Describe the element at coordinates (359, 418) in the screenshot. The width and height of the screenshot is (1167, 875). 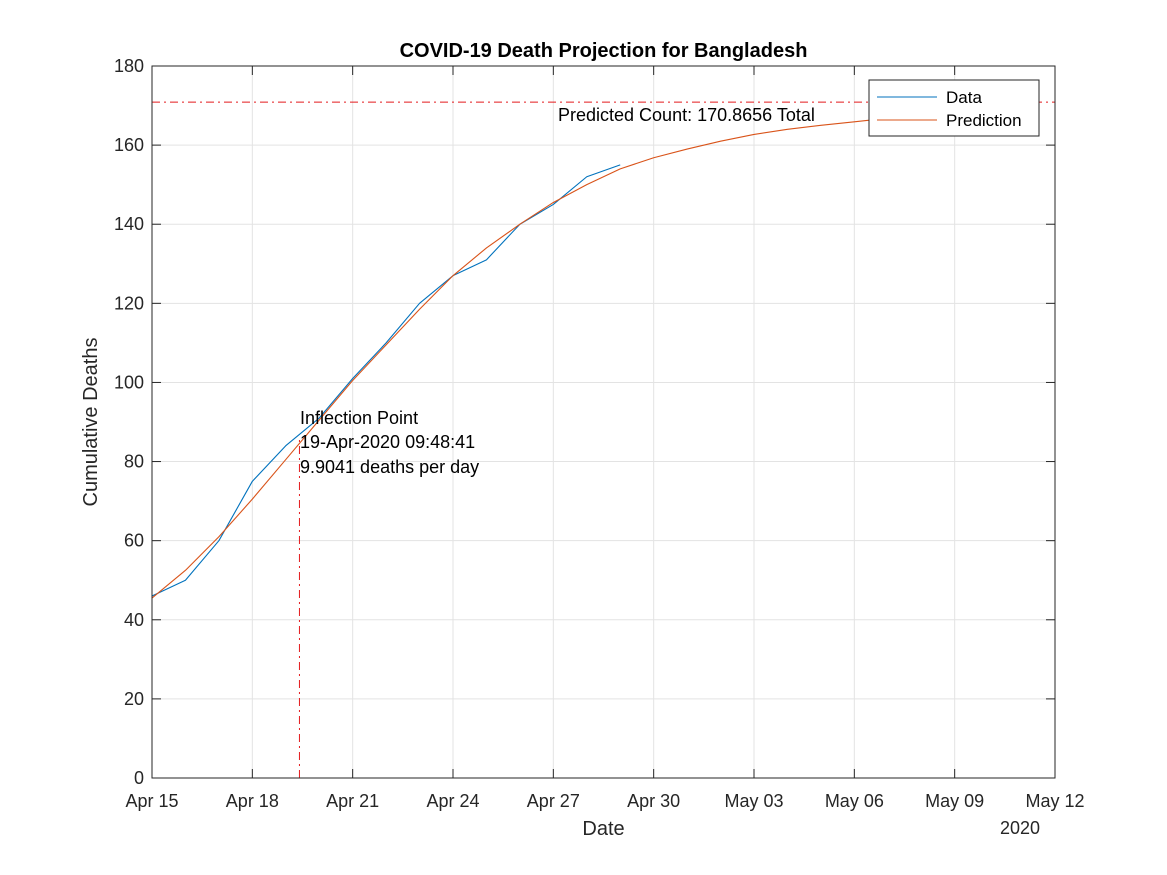
I see `inflection-point-label: Inflection Point` at that location.